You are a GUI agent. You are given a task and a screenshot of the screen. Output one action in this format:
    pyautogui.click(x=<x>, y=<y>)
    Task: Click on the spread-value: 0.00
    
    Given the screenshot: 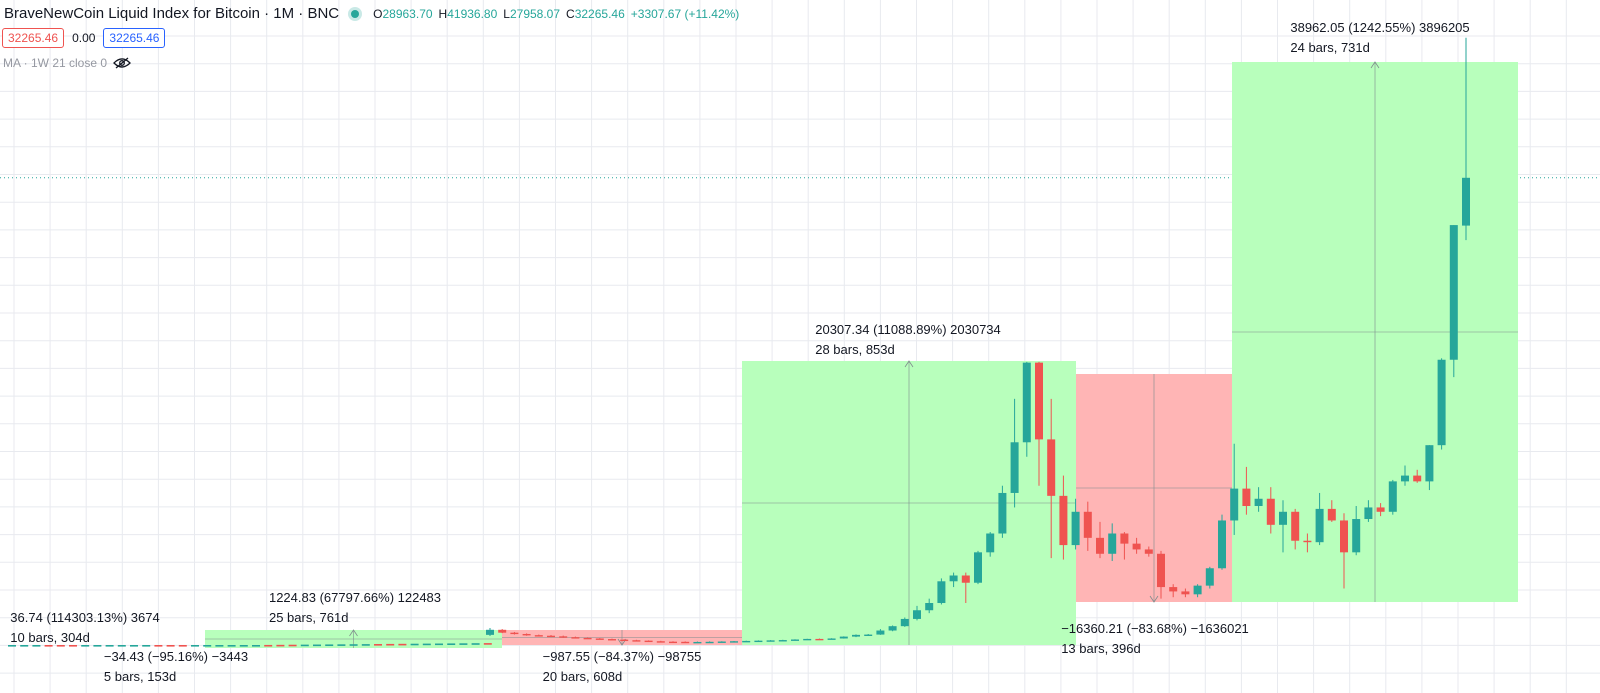 What is the action you would take?
    pyautogui.click(x=84, y=38)
    